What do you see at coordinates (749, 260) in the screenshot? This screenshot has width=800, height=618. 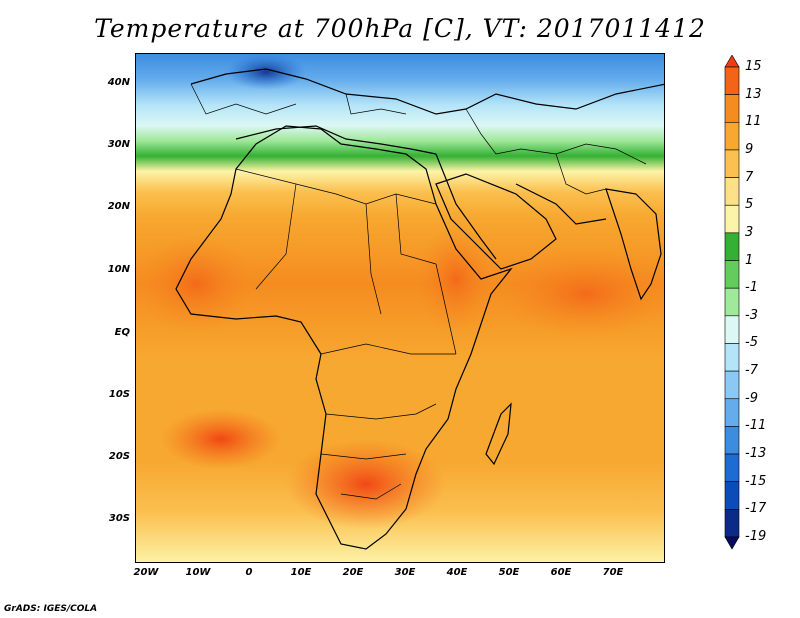 I see `colorbar-label: 1` at bounding box center [749, 260].